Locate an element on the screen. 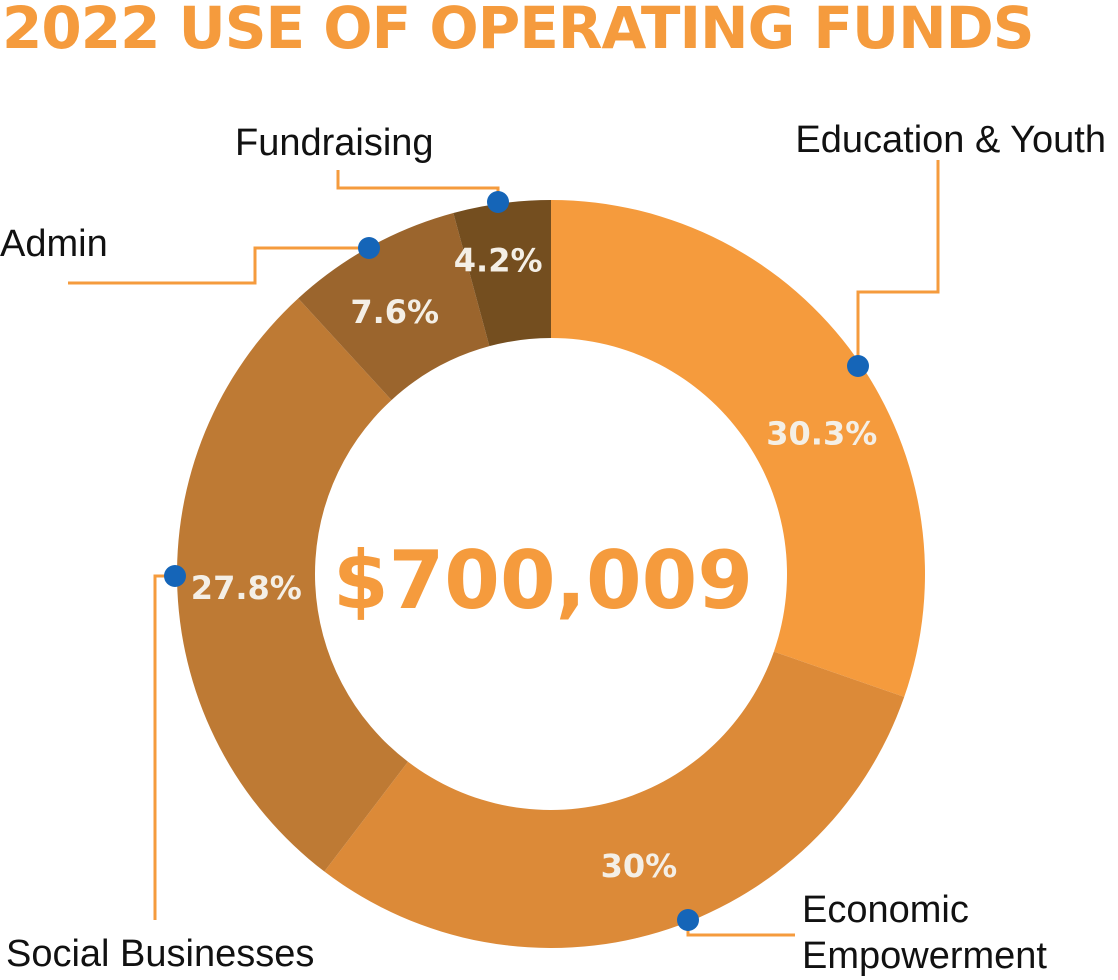  slice-fundraising is located at coordinates (502, 273).